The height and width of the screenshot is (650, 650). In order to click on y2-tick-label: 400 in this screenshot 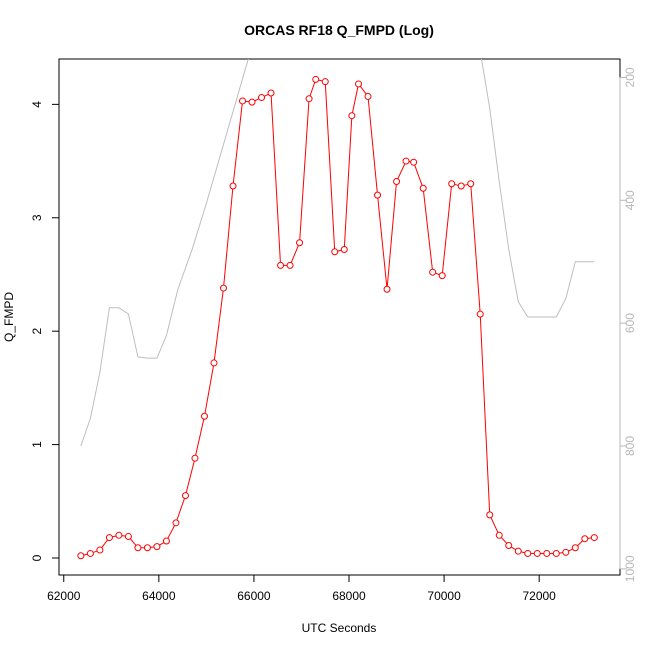, I will do `click(630, 200)`.